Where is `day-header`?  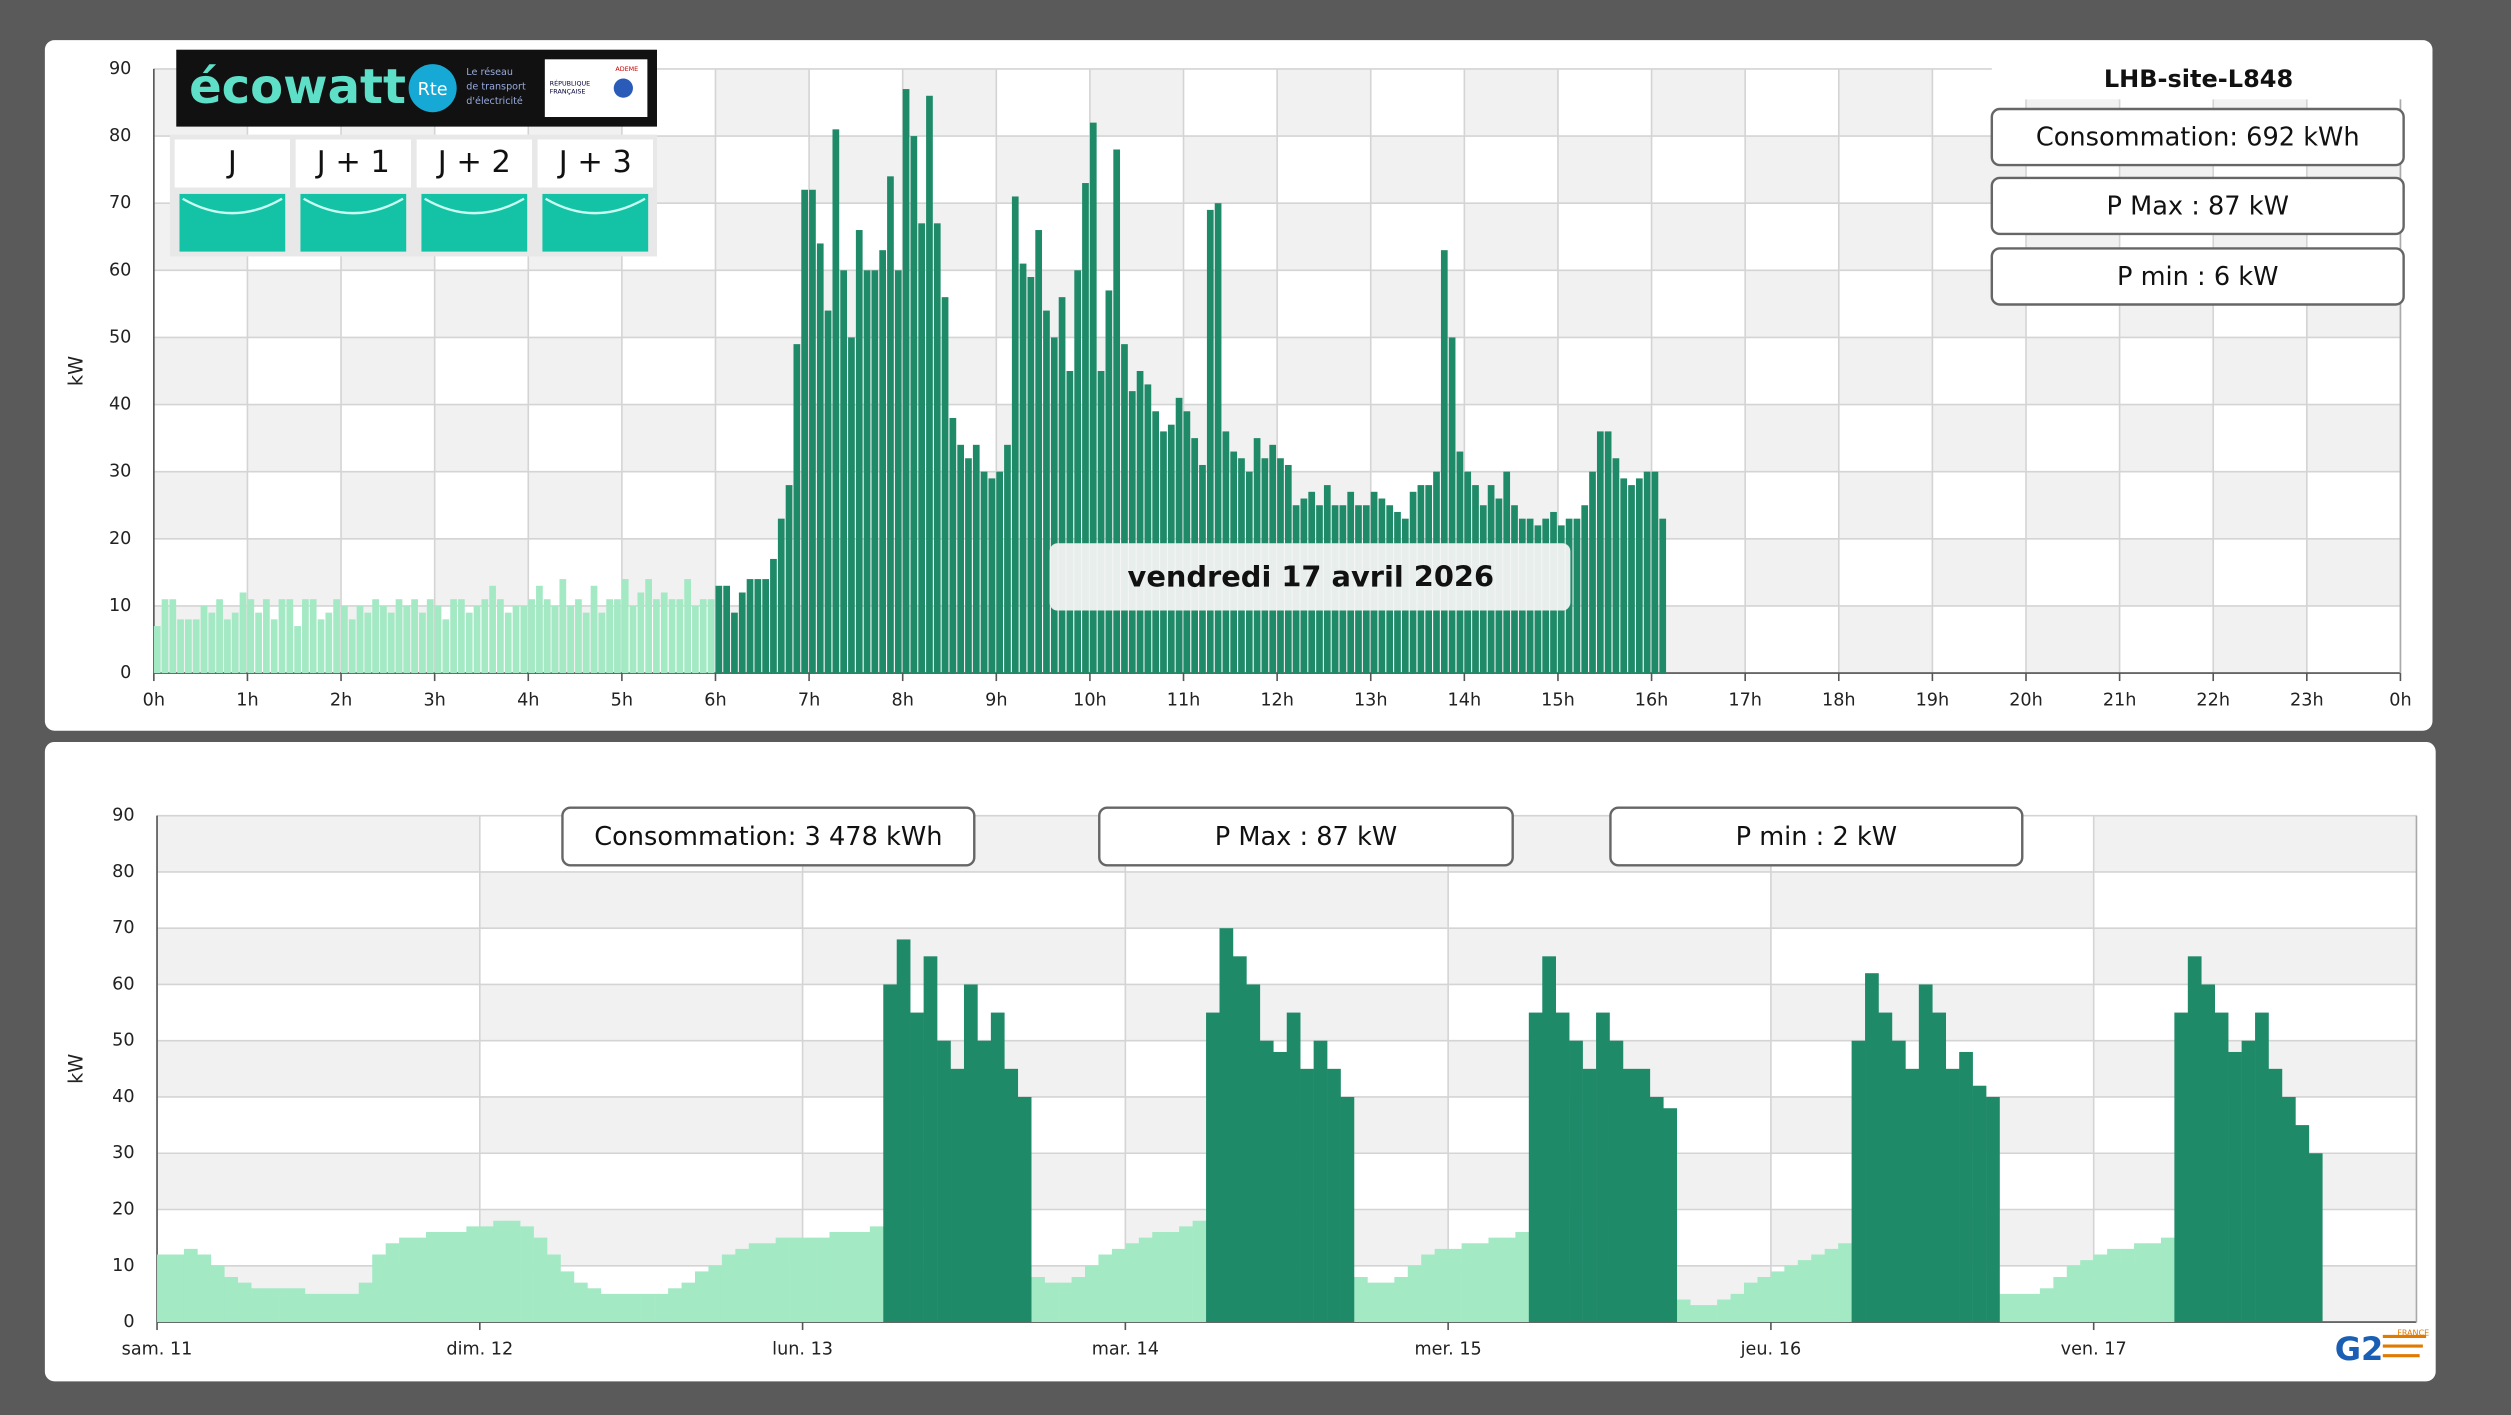
day-header is located at coordinates (474, 163).